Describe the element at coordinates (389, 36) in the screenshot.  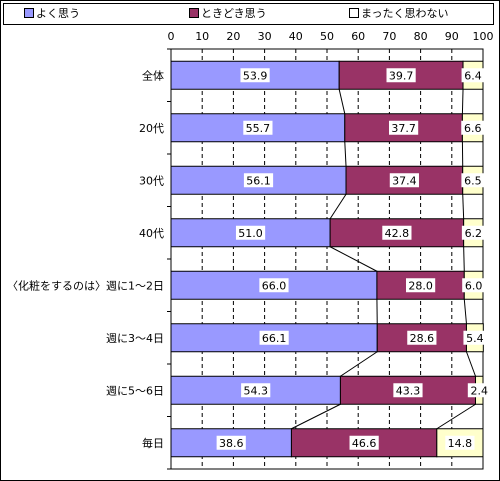
I see `x-tick-label: 70` at that location.